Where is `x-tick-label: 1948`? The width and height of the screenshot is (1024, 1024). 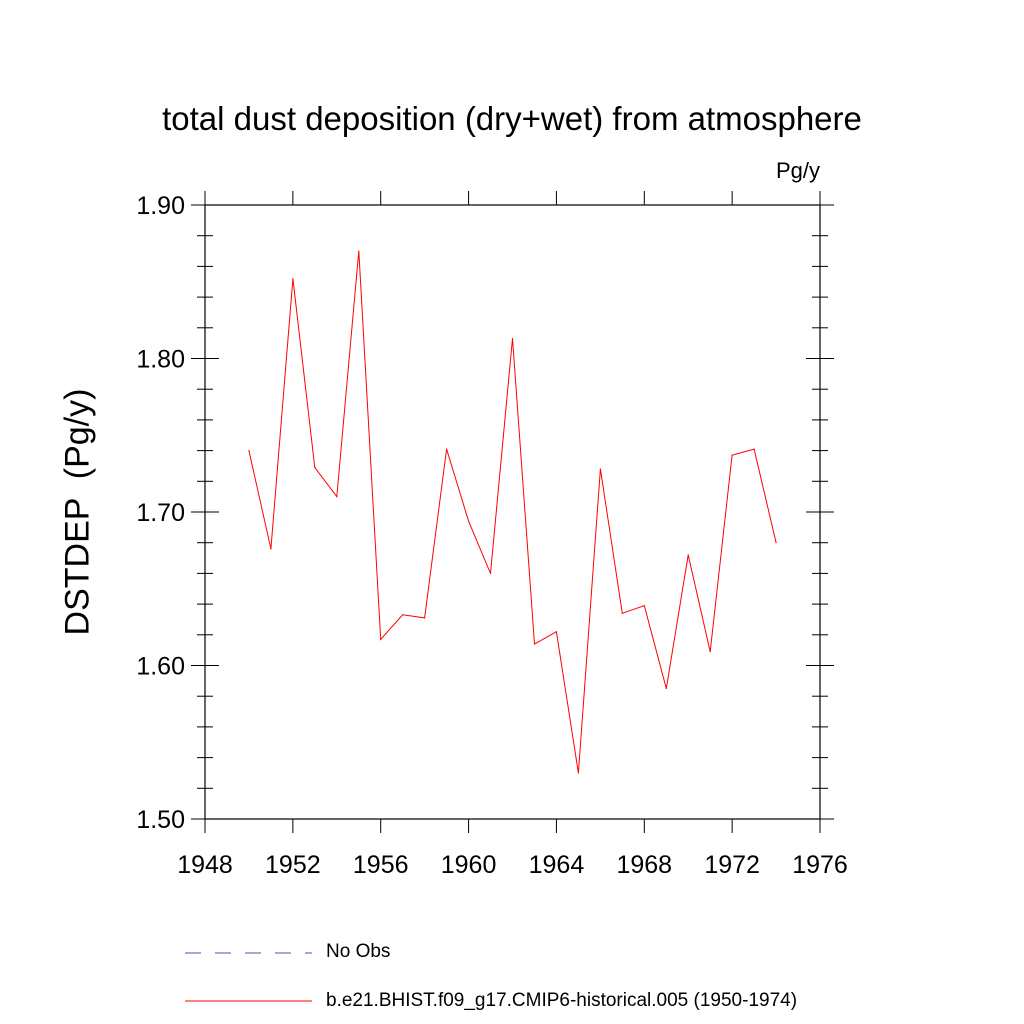 x-tick-label: 1948 is located at coordinates (205, 865).